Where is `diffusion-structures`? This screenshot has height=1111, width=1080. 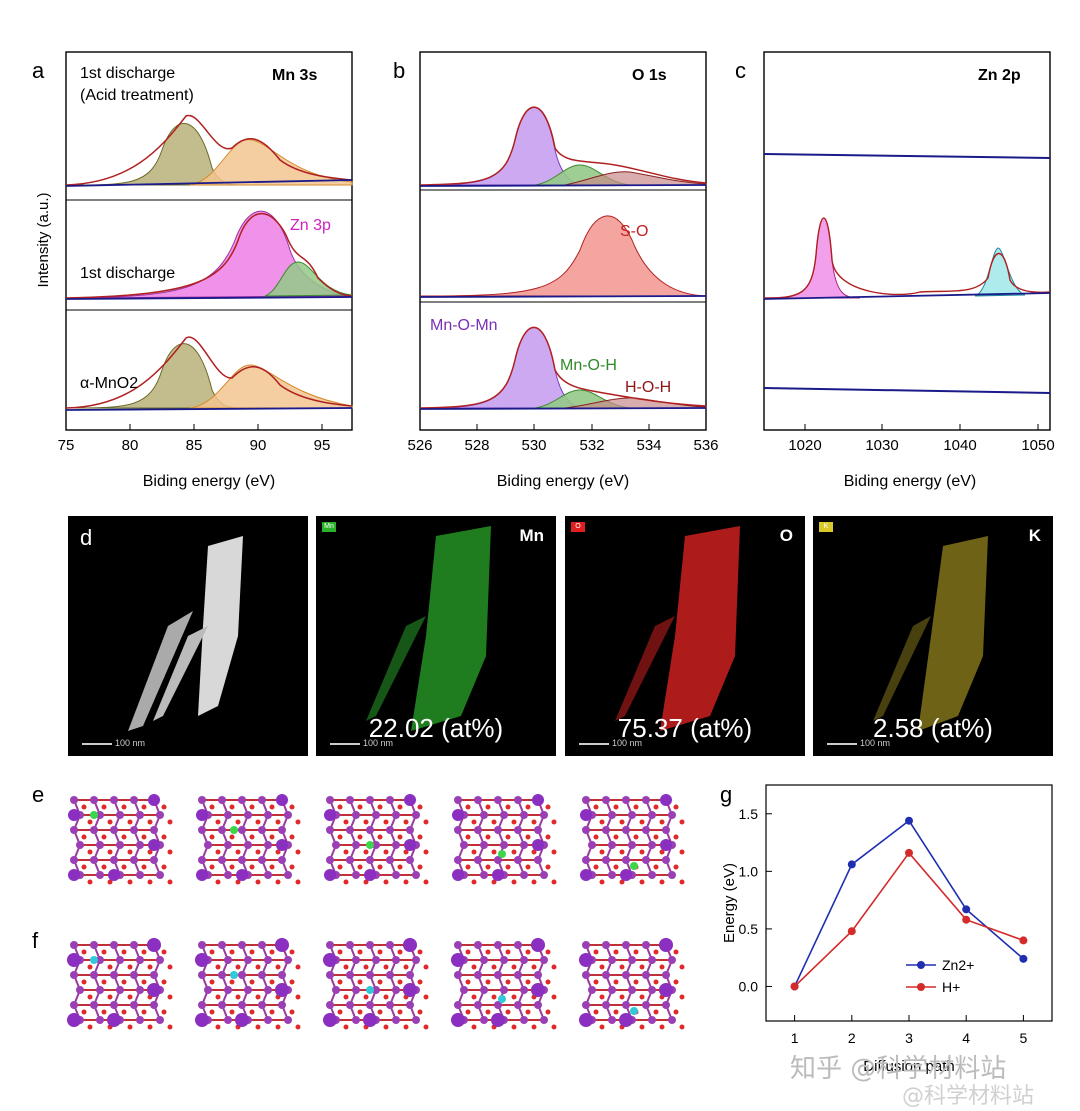
diffusion-structures is located at coordinates (376, 912).